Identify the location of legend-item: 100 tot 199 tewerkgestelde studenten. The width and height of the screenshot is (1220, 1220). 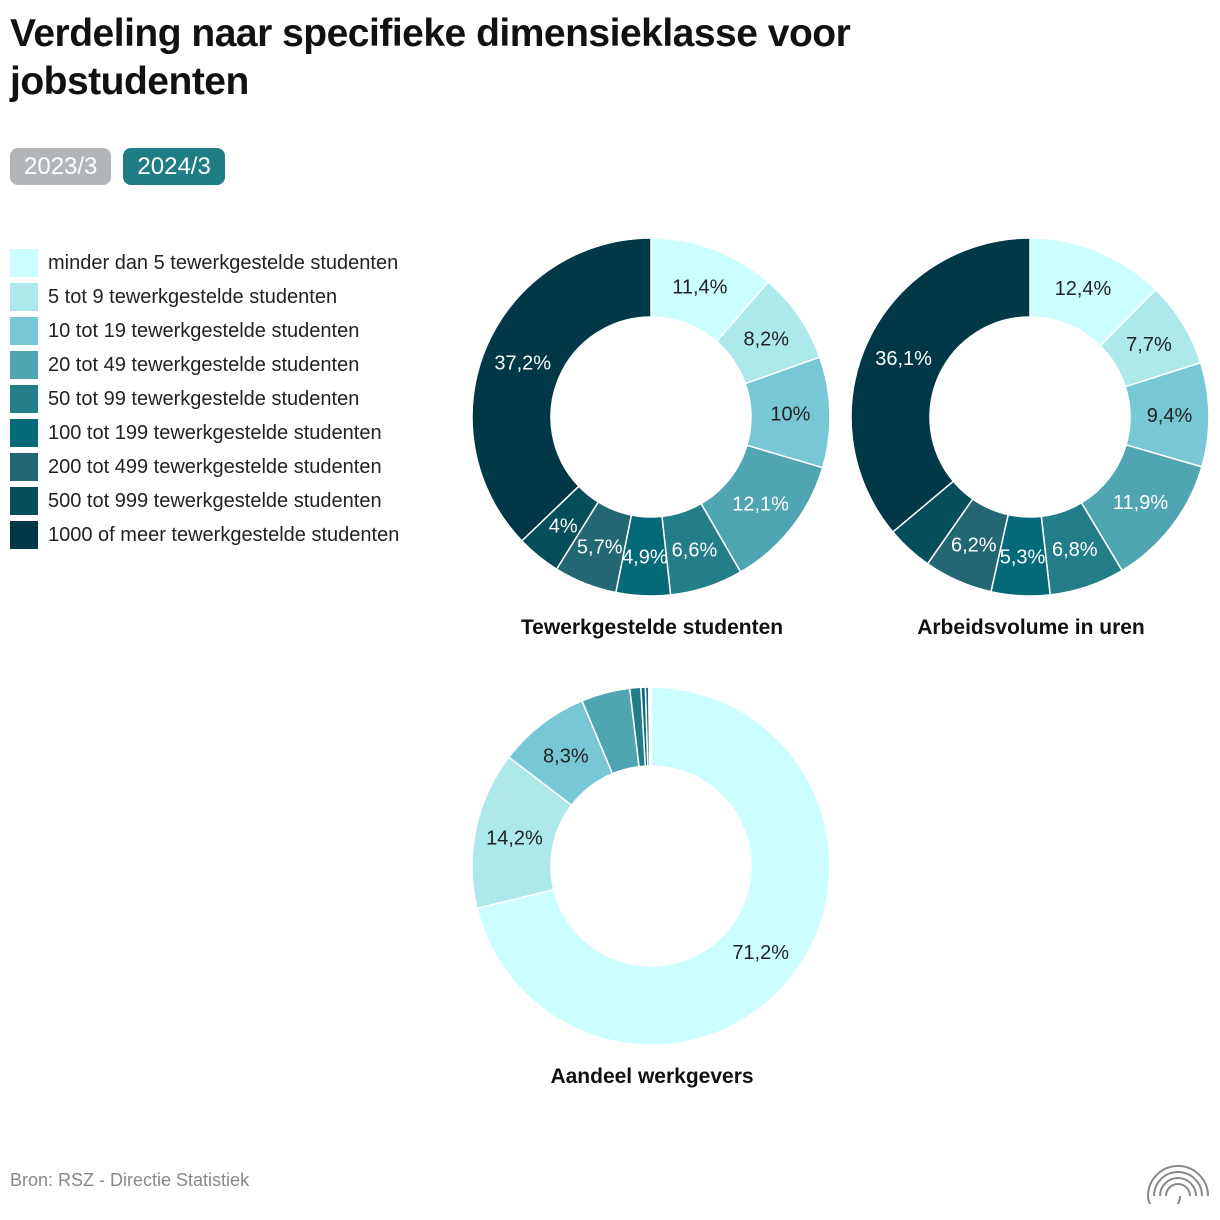
(204, 433).